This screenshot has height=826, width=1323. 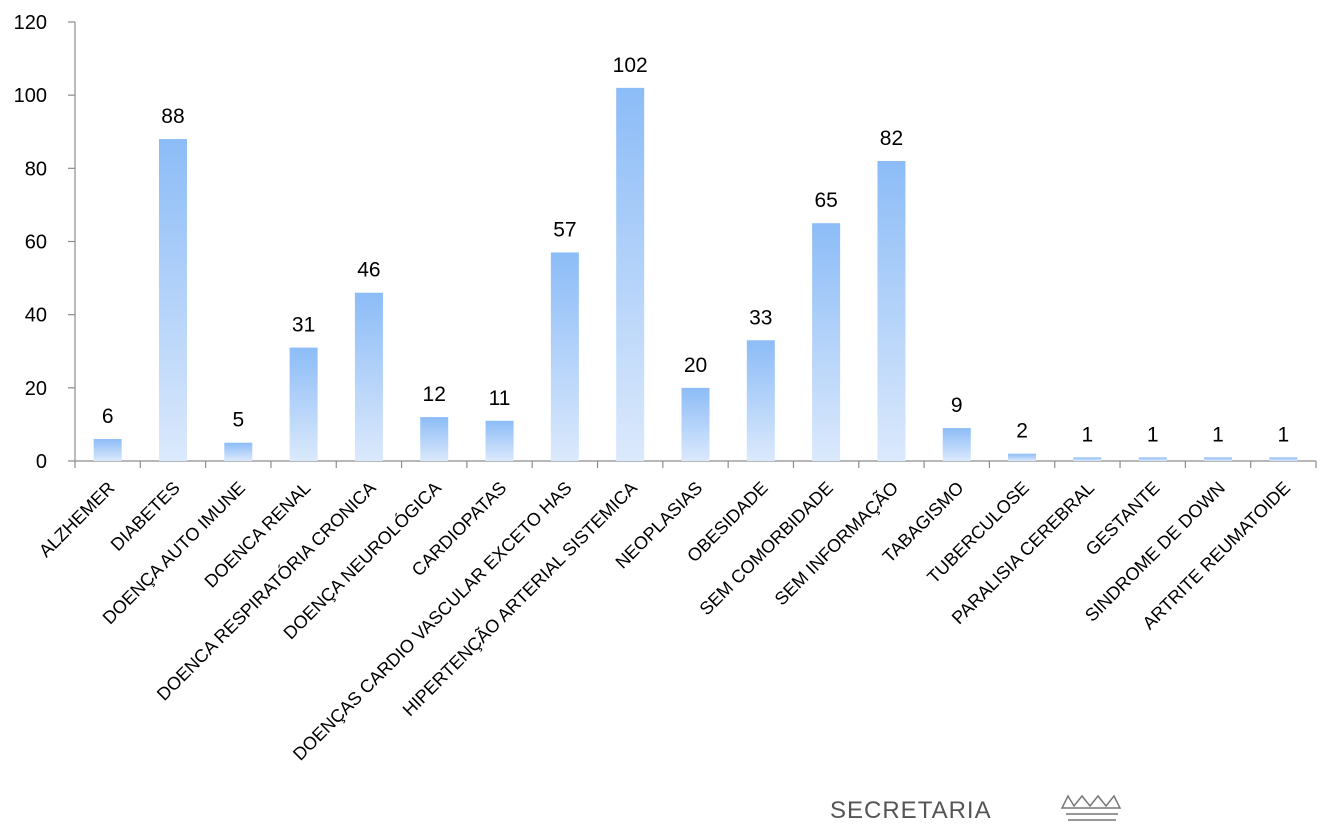 I want to click on data-label: 5, so click(x=238, y=420).